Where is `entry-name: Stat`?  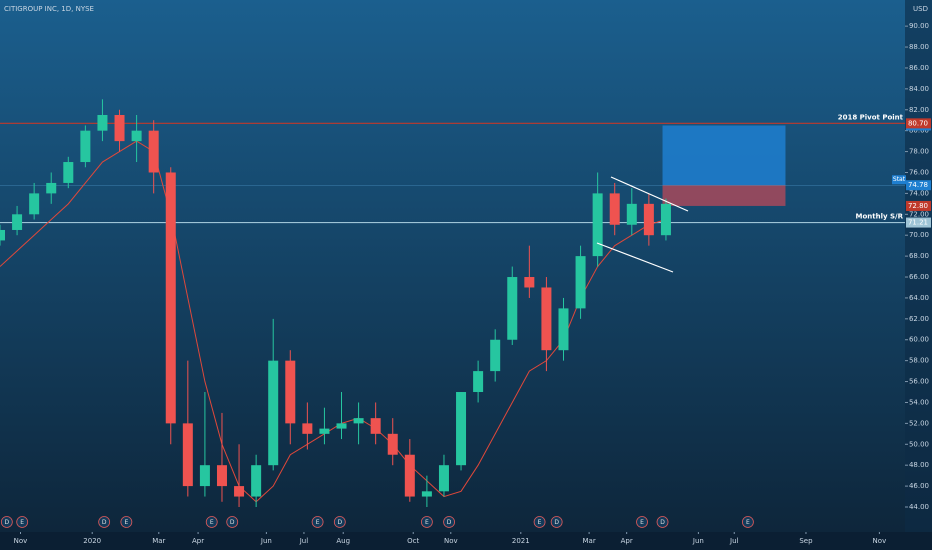 entry-name: Stat is located at coordinates (899, 179).